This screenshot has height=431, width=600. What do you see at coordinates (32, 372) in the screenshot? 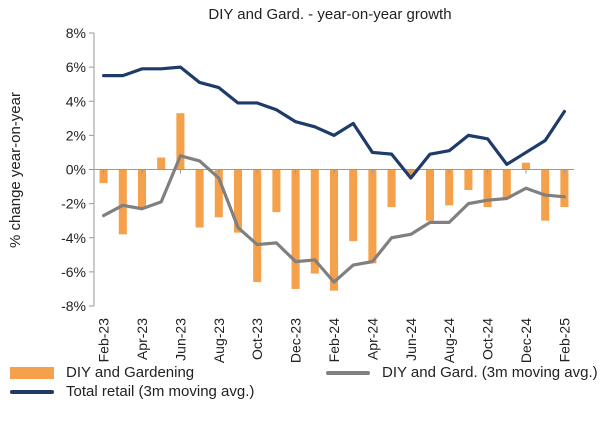
I see `legend-swatch-bar` at bounding box center [32, 372].